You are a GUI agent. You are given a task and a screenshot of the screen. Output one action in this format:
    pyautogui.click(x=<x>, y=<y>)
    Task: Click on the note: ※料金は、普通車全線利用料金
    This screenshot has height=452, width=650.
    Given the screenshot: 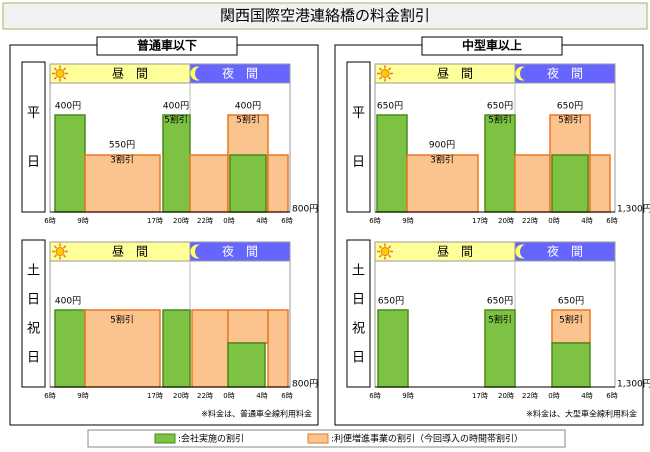 What is the action you would take?
    pyautogui.click(x=256, y=414)
    